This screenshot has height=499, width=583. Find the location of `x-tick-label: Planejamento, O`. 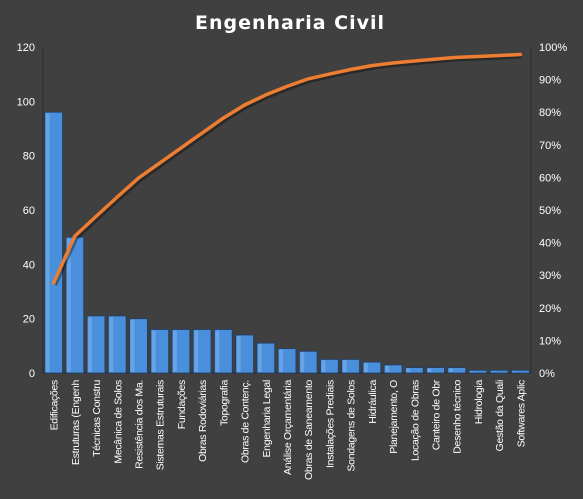

x-tick-label: Planejamento, O is located at coordinates (394, 417).